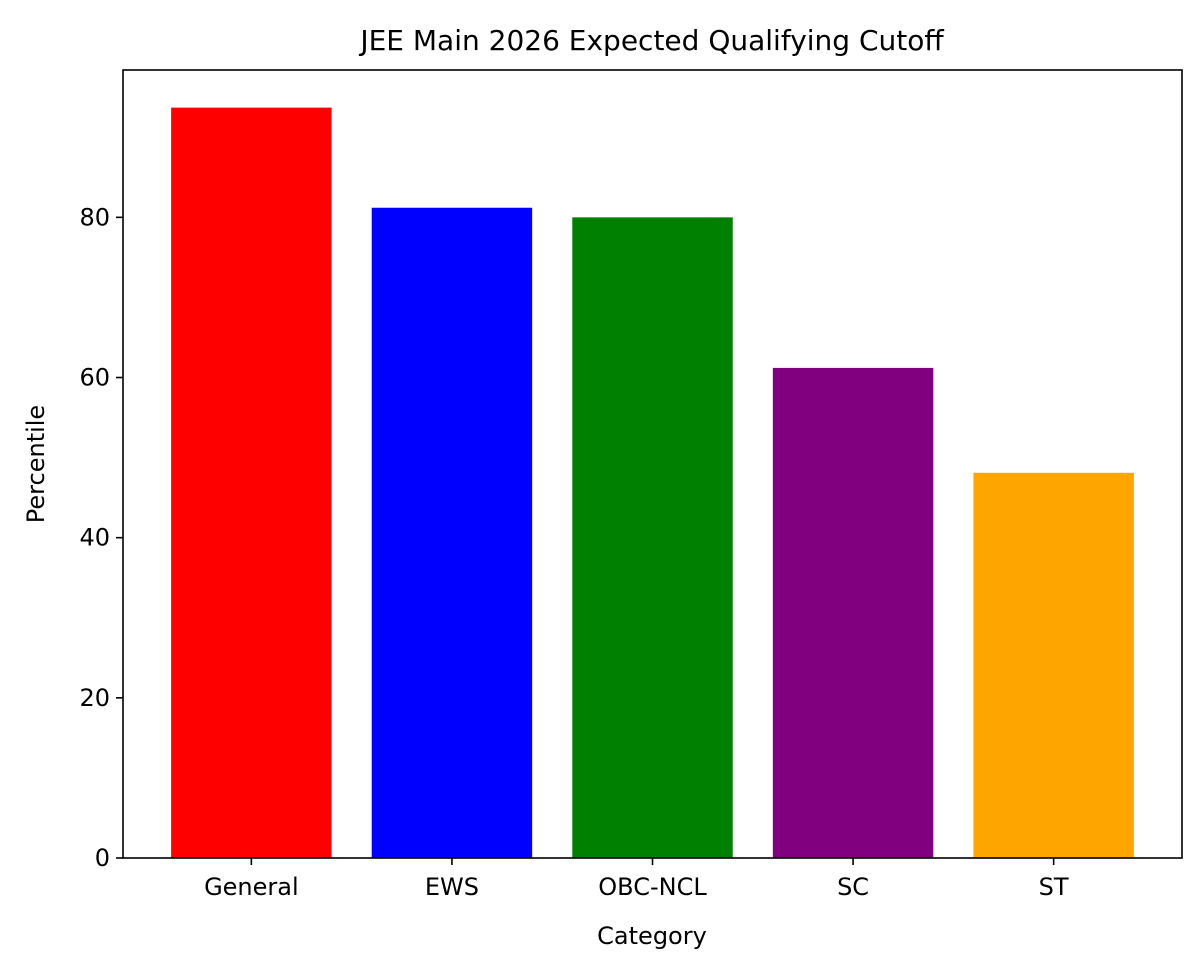 The height and width of the screenshot is (976, 1200). Describe the element at coordinates (853, 887) in the screenshot. I see `x-tick-label: SC` at that location.